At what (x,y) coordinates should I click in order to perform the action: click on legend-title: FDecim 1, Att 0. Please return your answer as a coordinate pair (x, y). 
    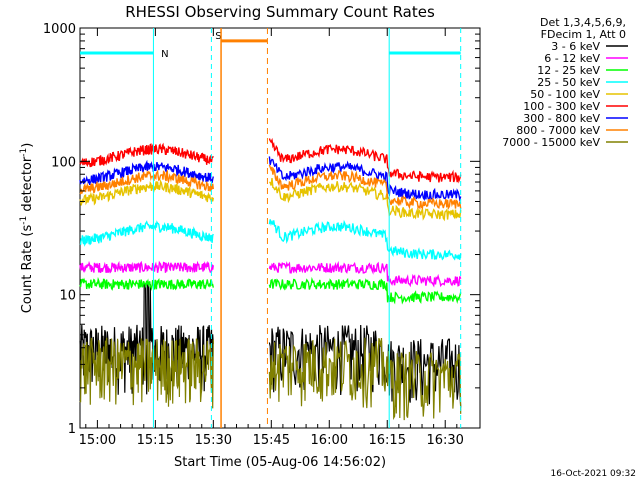
    Looking at the image, I should click on (583, 34).